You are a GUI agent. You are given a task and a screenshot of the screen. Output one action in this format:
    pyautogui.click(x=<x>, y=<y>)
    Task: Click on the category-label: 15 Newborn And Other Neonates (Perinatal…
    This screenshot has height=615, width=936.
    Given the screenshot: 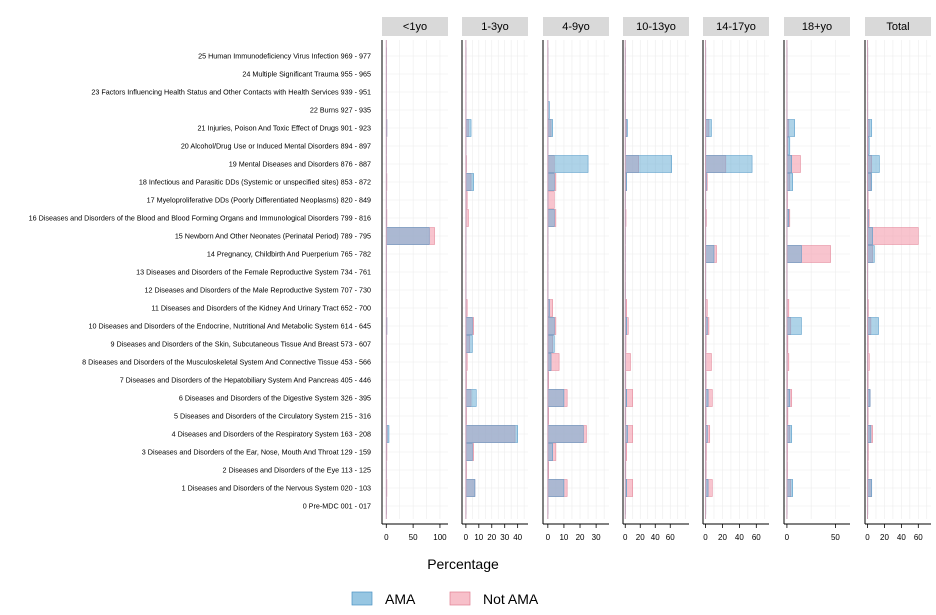 What is the action you would take?
    pyautogui.click(x=273, y=236)
    